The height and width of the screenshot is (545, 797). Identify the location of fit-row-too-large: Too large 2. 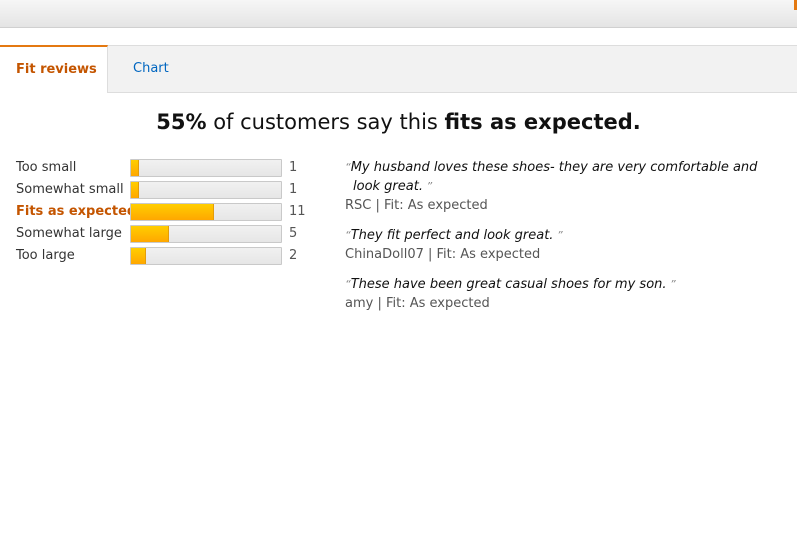
(166, 257).